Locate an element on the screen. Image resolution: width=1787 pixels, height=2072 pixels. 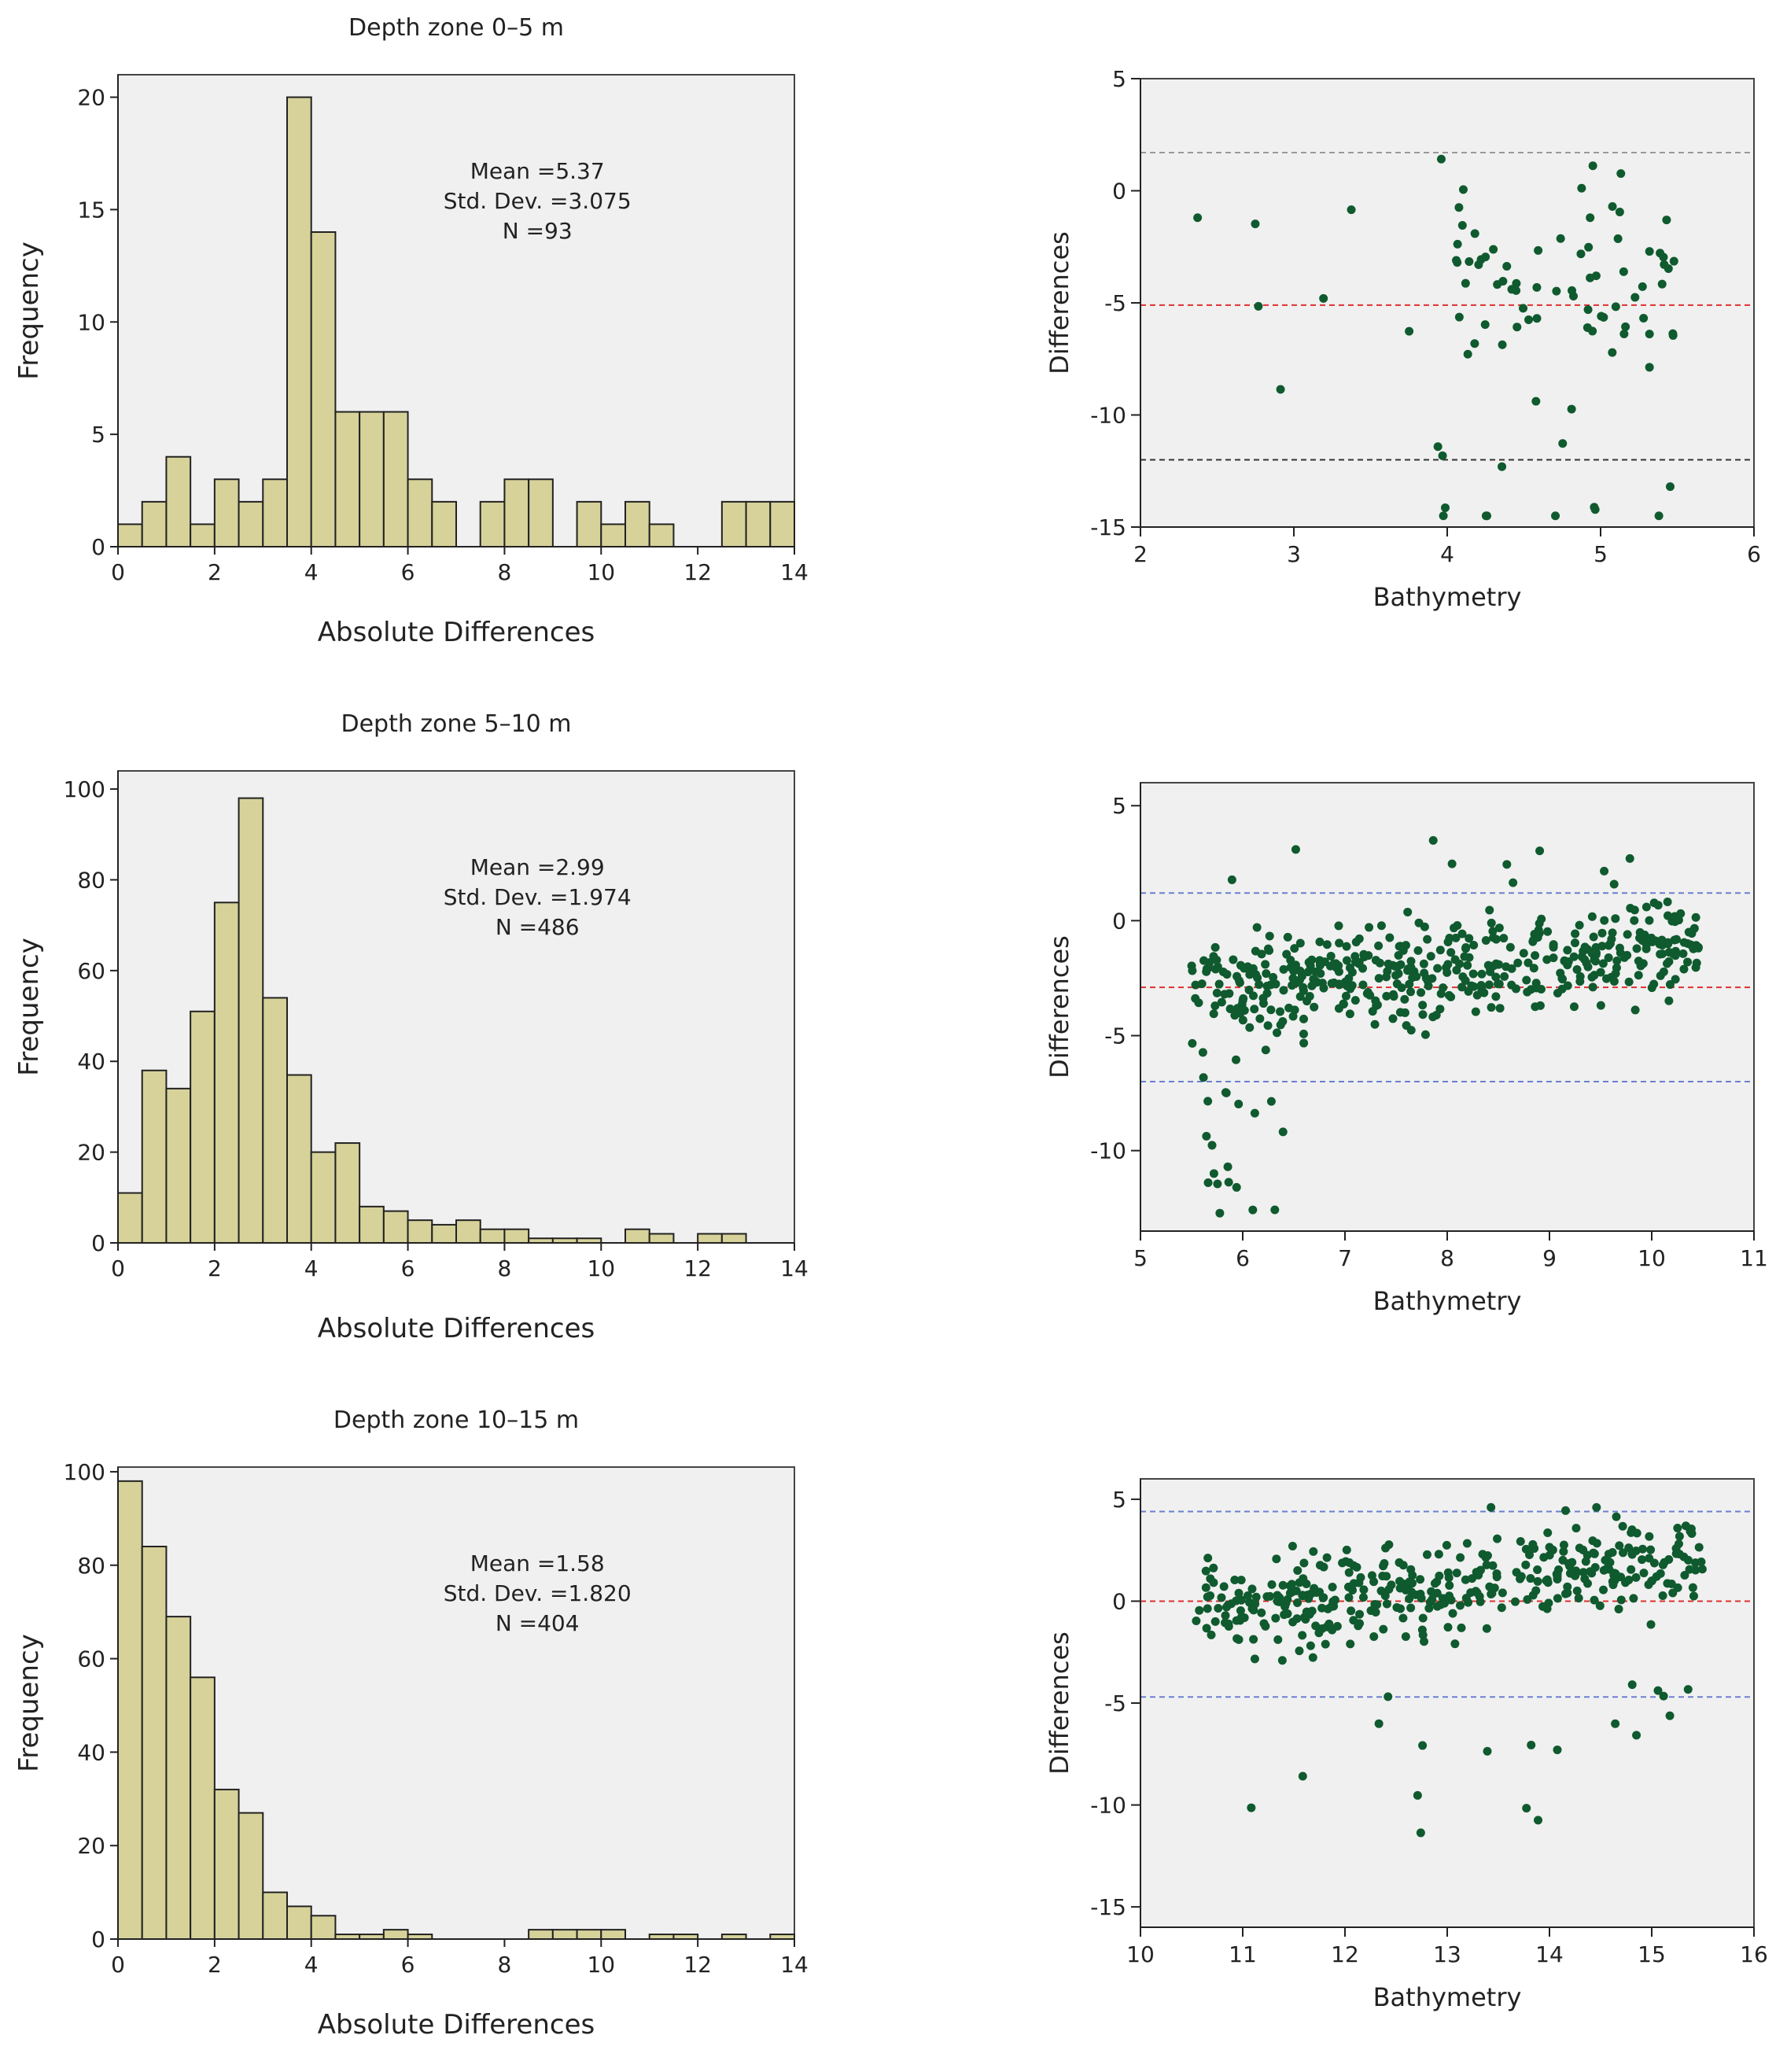
x-tick-label: 4 is located at coordinates (311, 1268).